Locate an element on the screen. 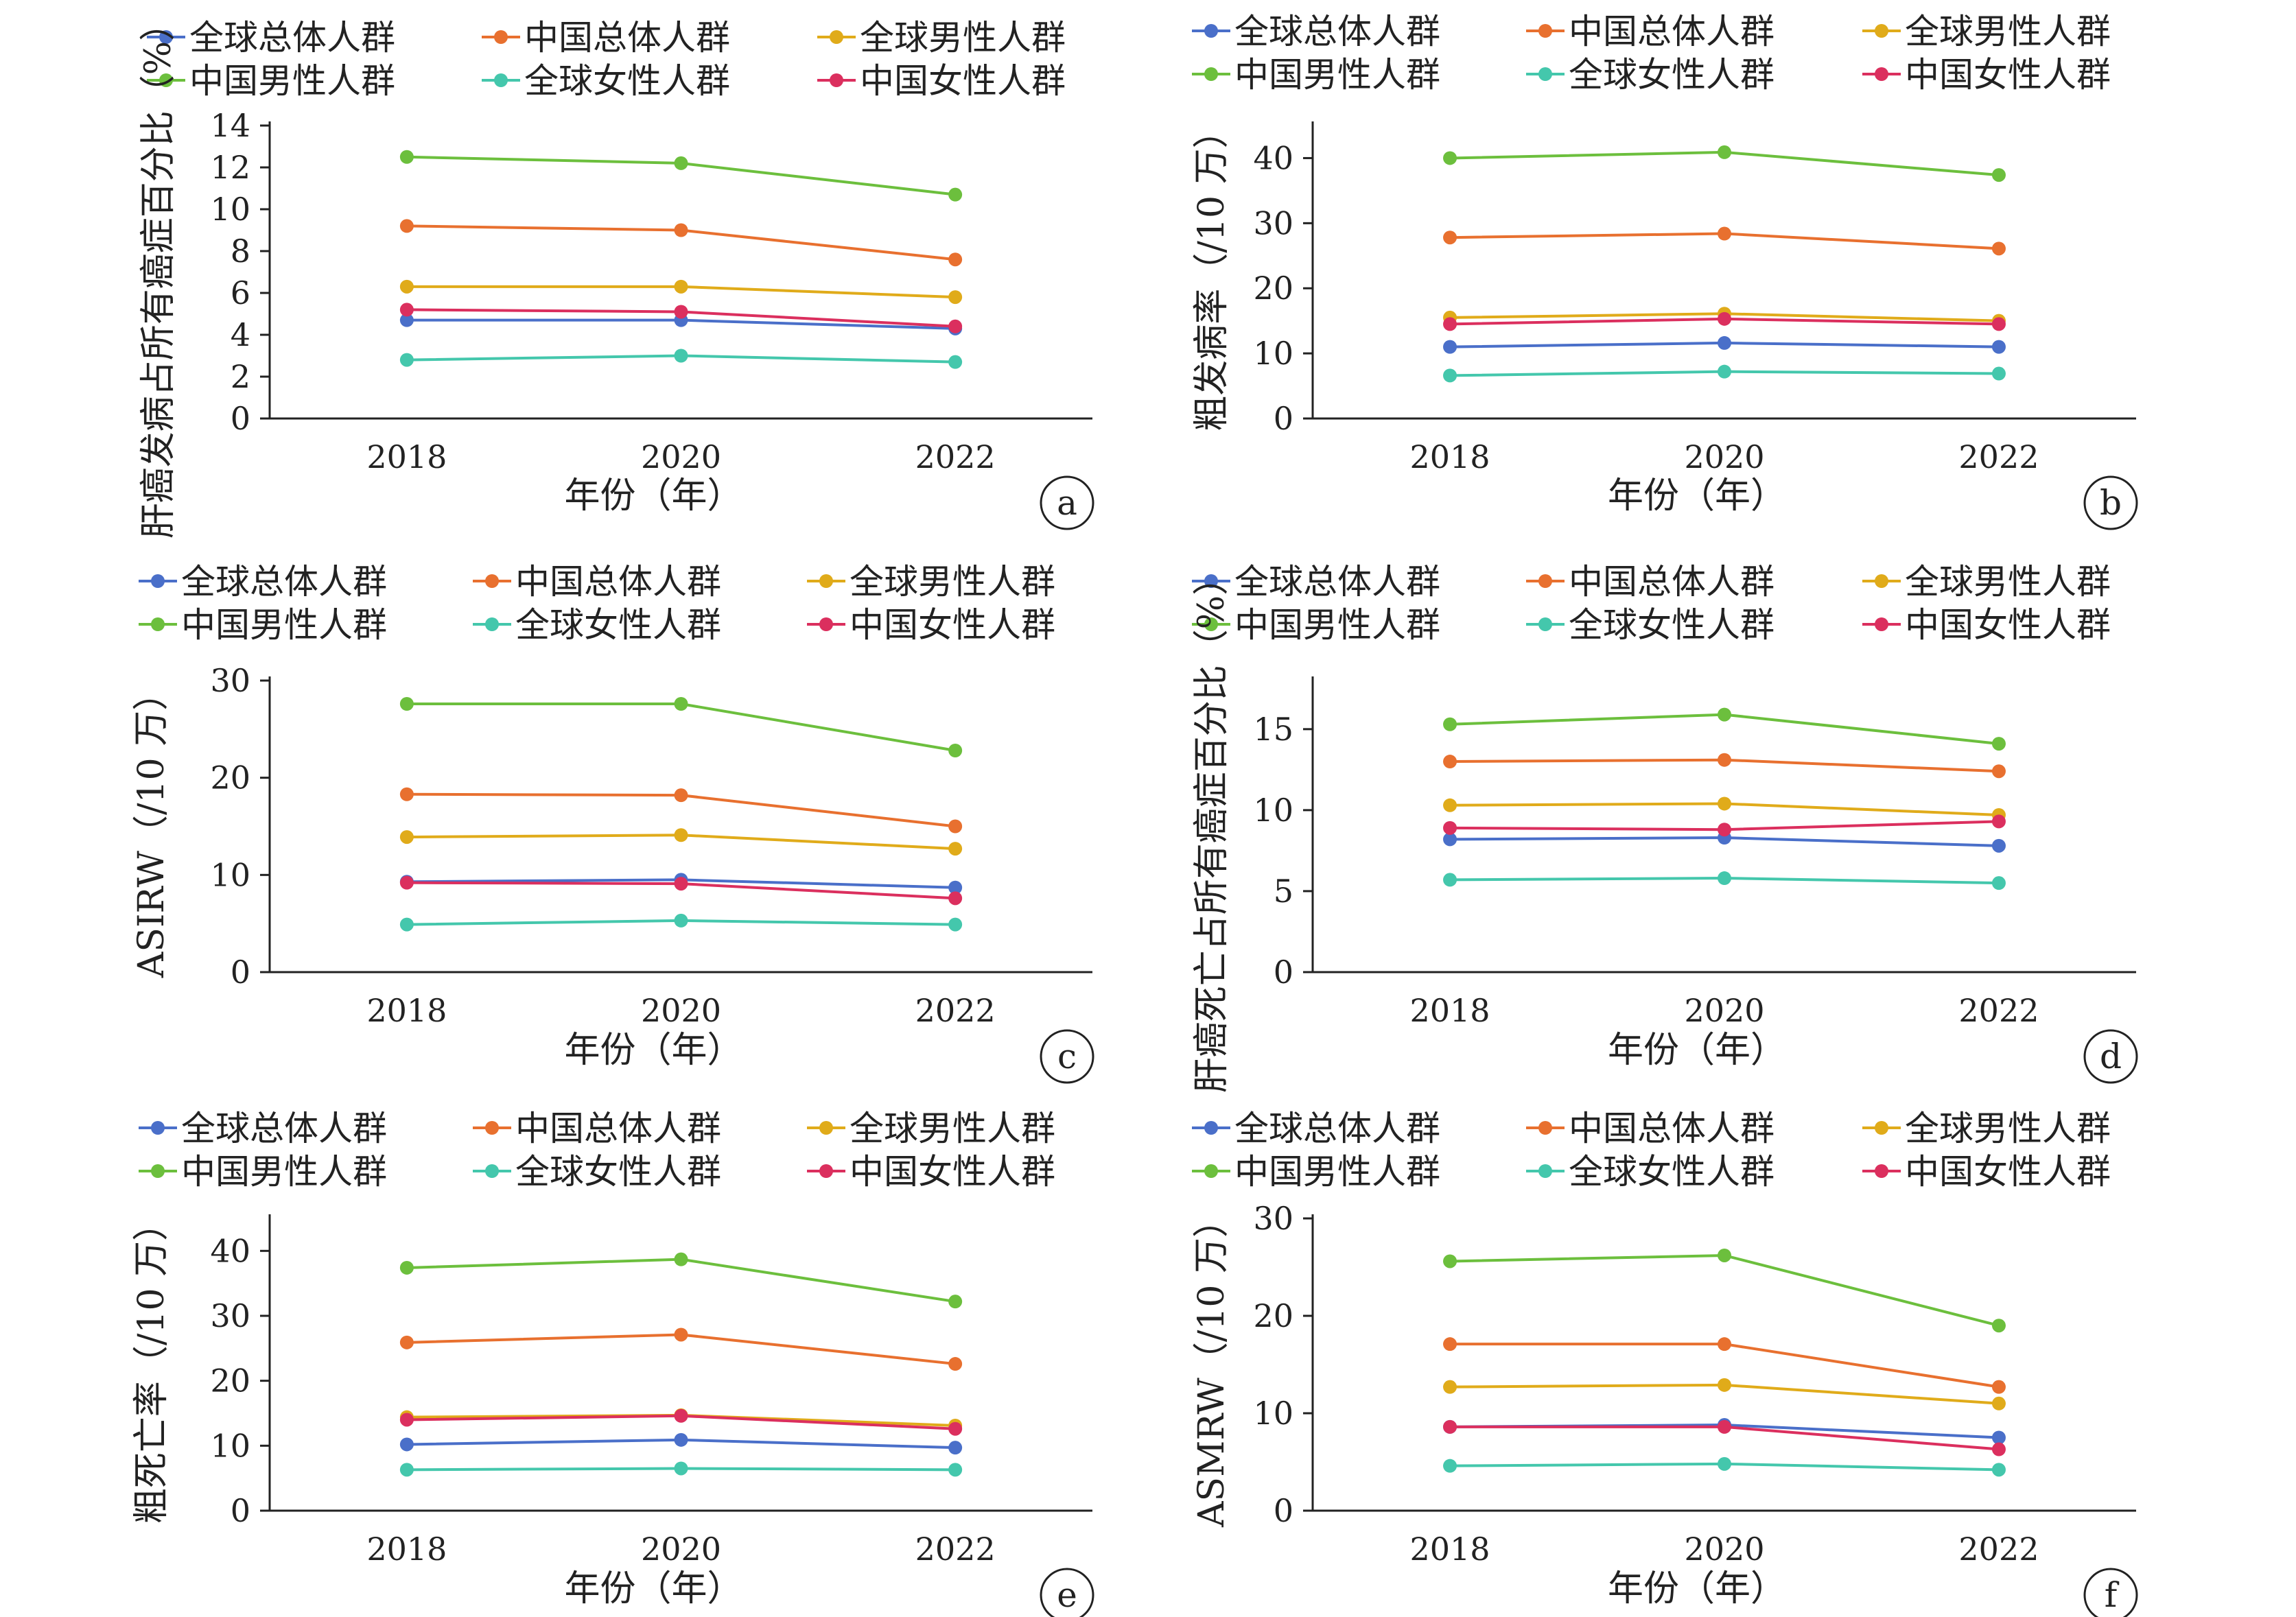 The height and width of the screenshot is (1617, 2296). y-tick-label-c-1: 10 is located at coordinates (230, 874).